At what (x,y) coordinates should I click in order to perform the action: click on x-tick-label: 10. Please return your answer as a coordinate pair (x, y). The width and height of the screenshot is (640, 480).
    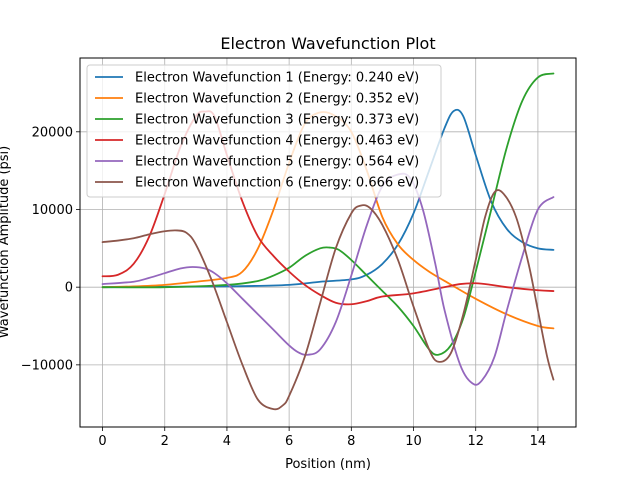
    Looking at the image, I should click on (413, 441).